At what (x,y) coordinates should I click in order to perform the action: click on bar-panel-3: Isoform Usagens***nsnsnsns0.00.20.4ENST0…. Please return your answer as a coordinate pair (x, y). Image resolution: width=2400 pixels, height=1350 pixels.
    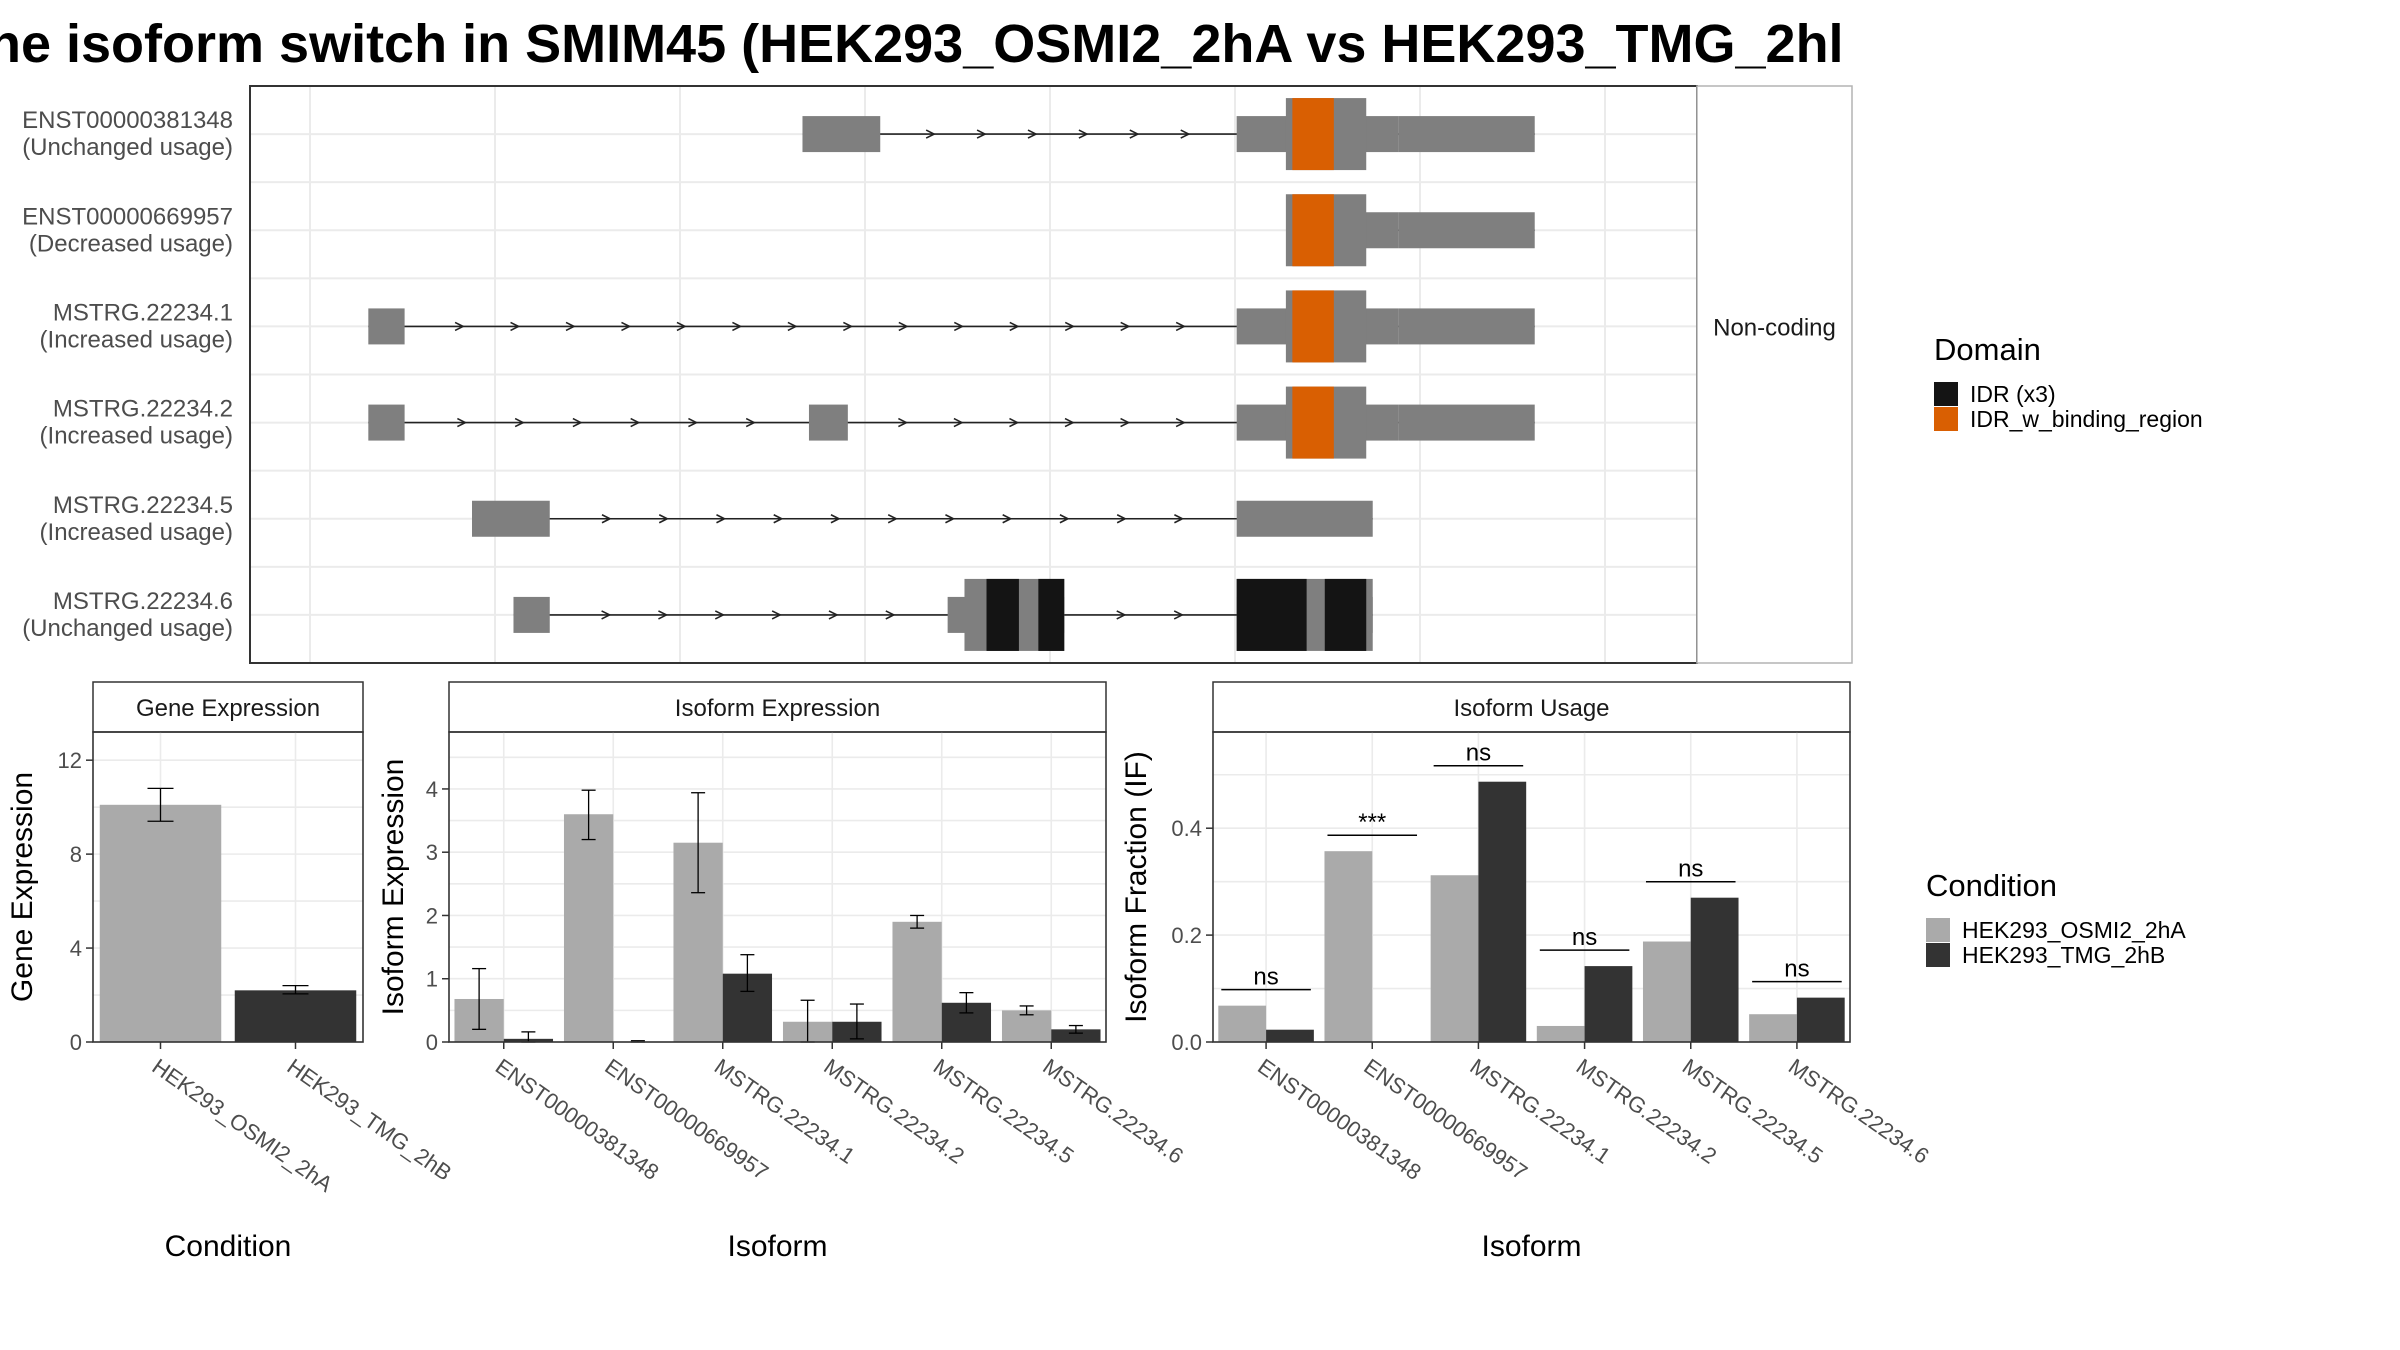
    Looking at the image, I should click on (1527, 972).